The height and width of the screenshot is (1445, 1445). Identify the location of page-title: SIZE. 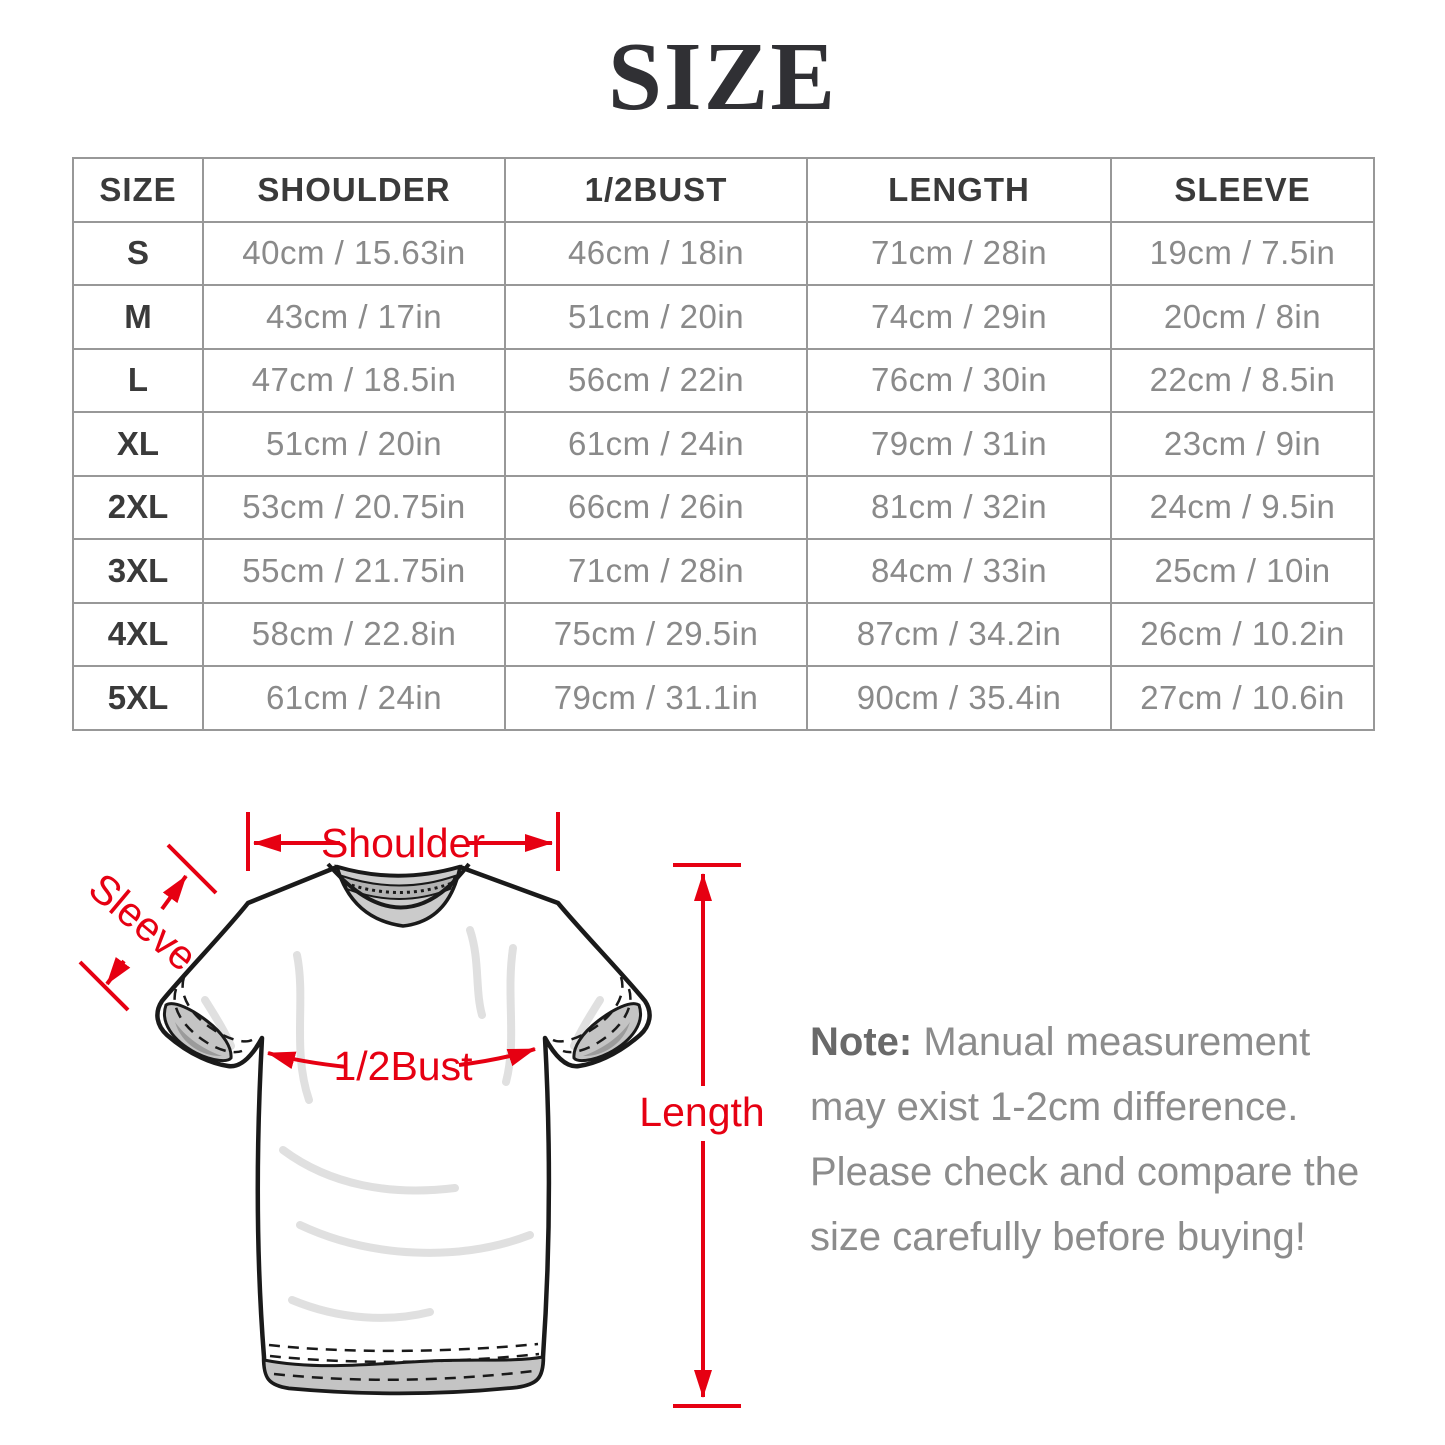
(722, 76).